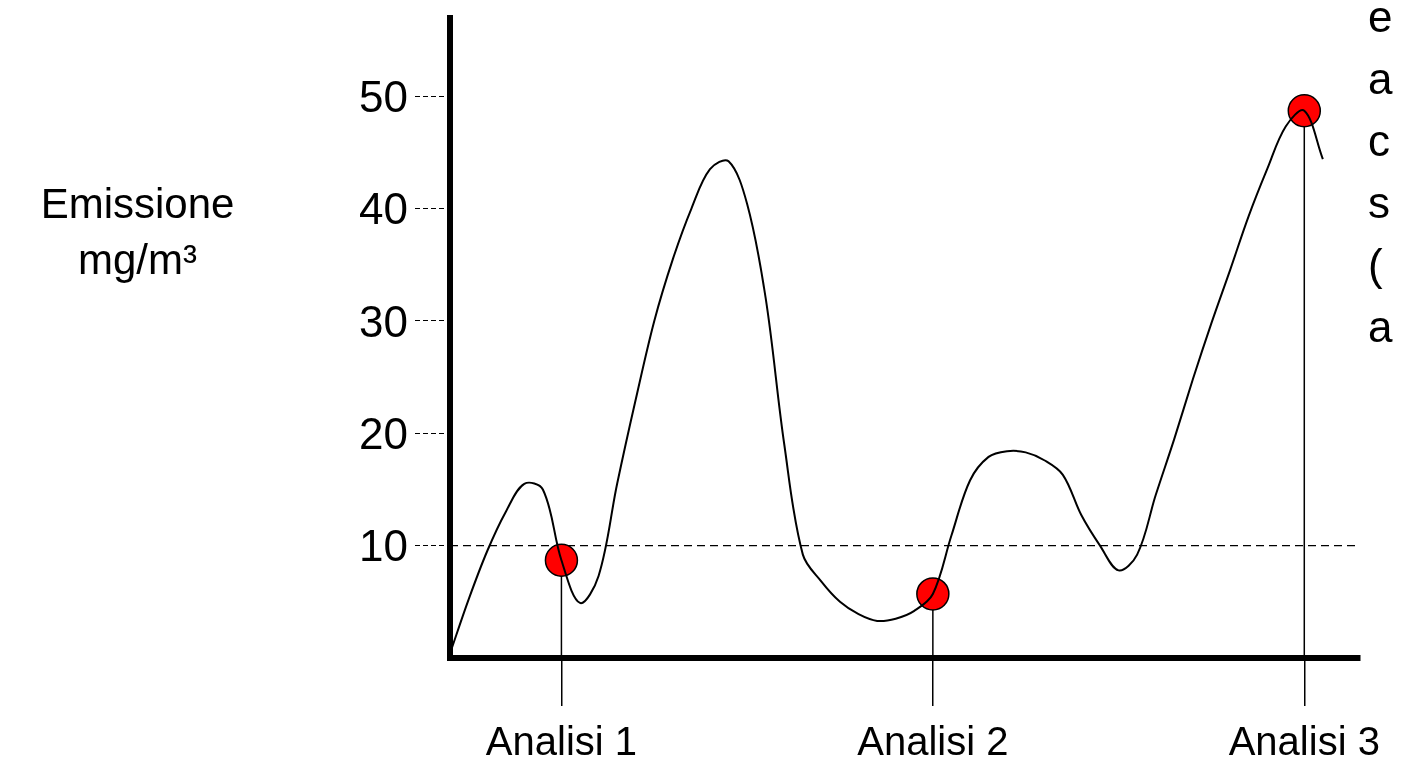  Describe the element at coordinates (933, 741) in the screenshot. I see `x-tick-label: Analisi 2` at that location.